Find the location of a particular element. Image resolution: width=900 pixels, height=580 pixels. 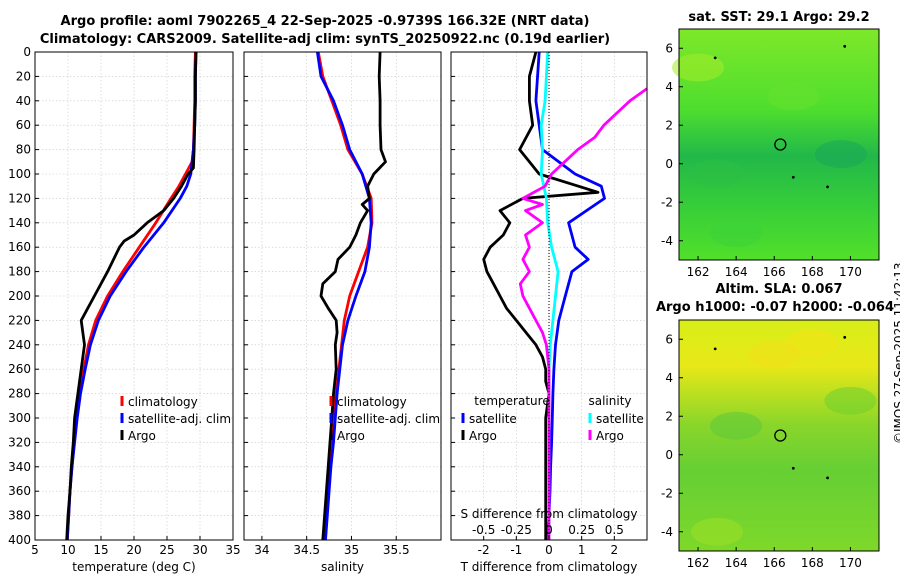

sst-map-xtick-label: 168 is located at coordinates (812, 272).